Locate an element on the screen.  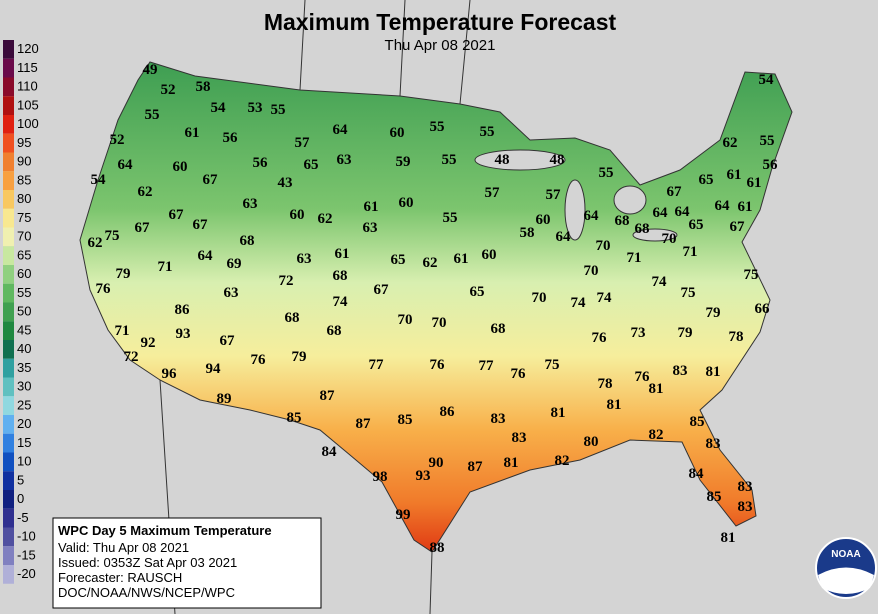
scale-label: 55 is located at coordinates (24, 292).